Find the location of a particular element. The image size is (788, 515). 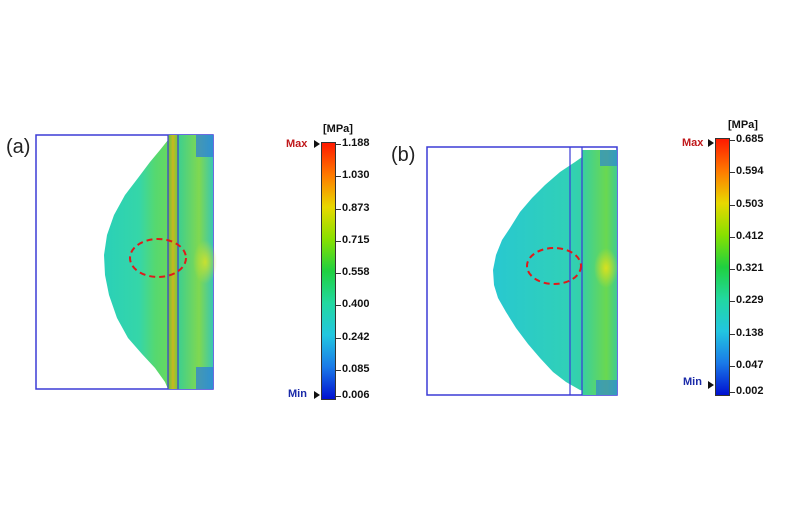

scale-a-tick-label: 0.715 is located at coordinates (356, 240).